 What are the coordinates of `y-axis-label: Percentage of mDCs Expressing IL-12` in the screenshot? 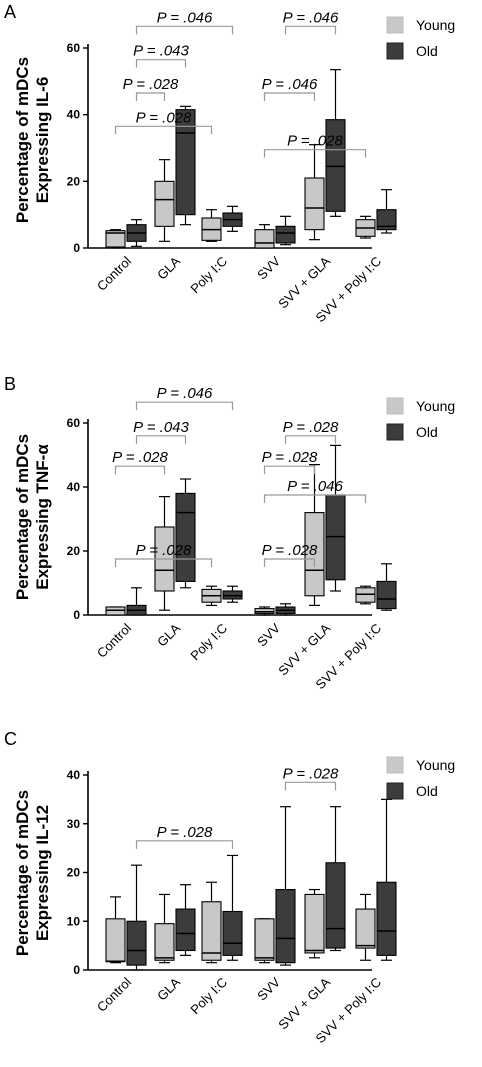 It's located at (32, 873).